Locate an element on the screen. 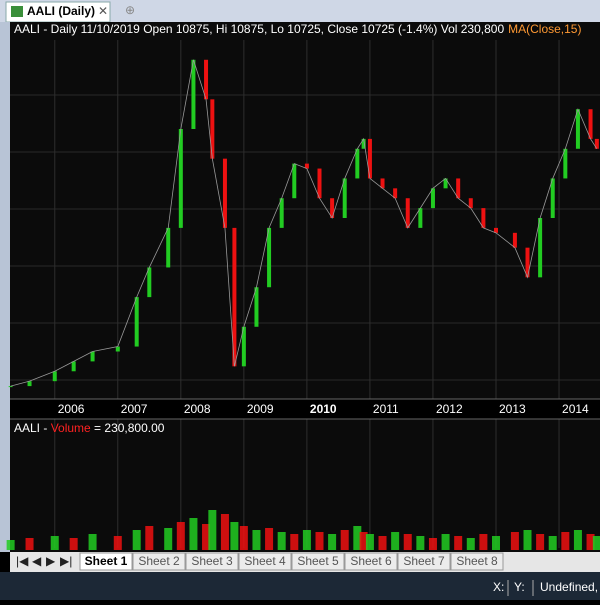  tab-icon is located at coordinates (17, 11).